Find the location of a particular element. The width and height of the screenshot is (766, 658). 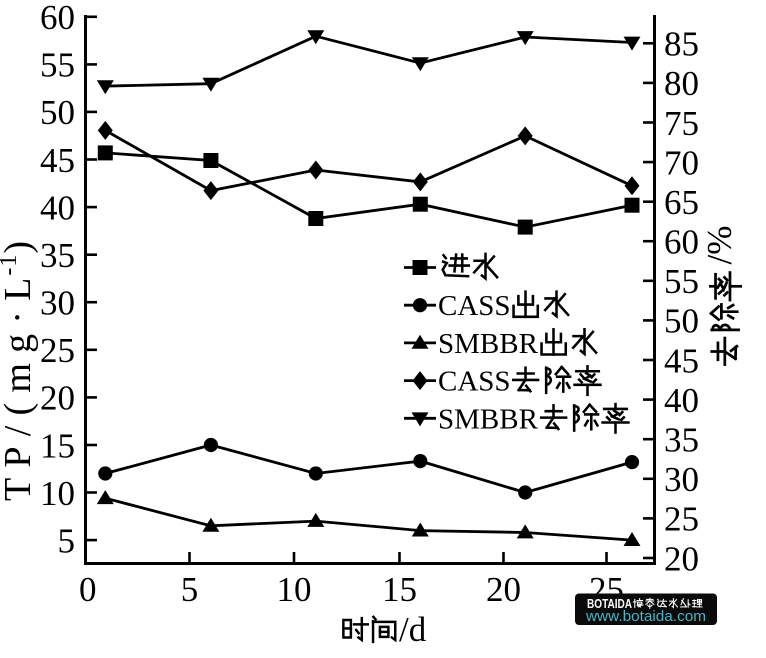

svg-text: 65 is located at coordinates (681, 202).